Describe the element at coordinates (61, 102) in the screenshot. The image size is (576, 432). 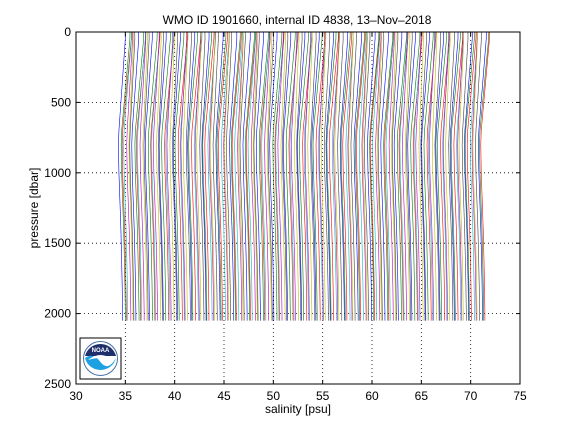
I see `y-tick-label: 500` at that location.